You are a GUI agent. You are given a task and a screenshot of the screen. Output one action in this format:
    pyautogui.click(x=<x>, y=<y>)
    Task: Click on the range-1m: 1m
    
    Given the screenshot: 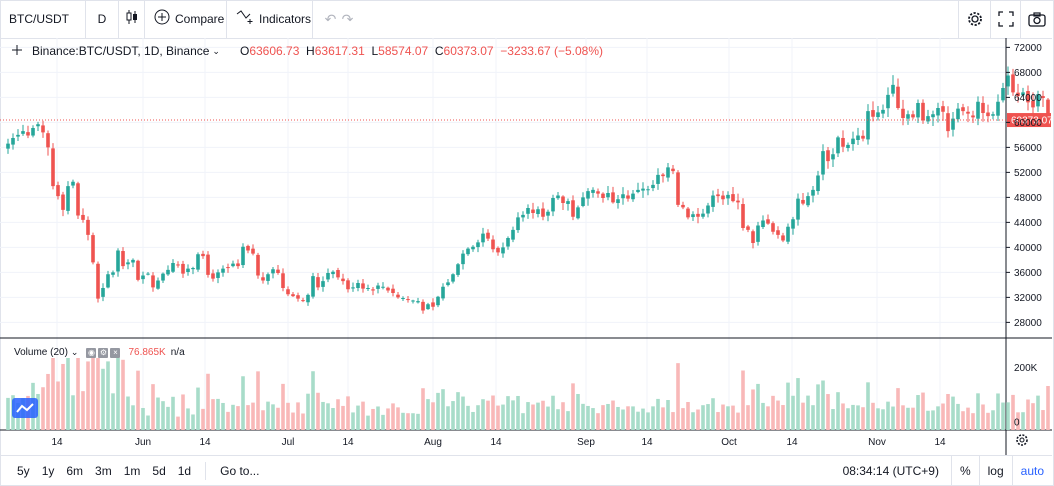 What is the action you would take?
    pyautogui.click(x=132, y=471)
    